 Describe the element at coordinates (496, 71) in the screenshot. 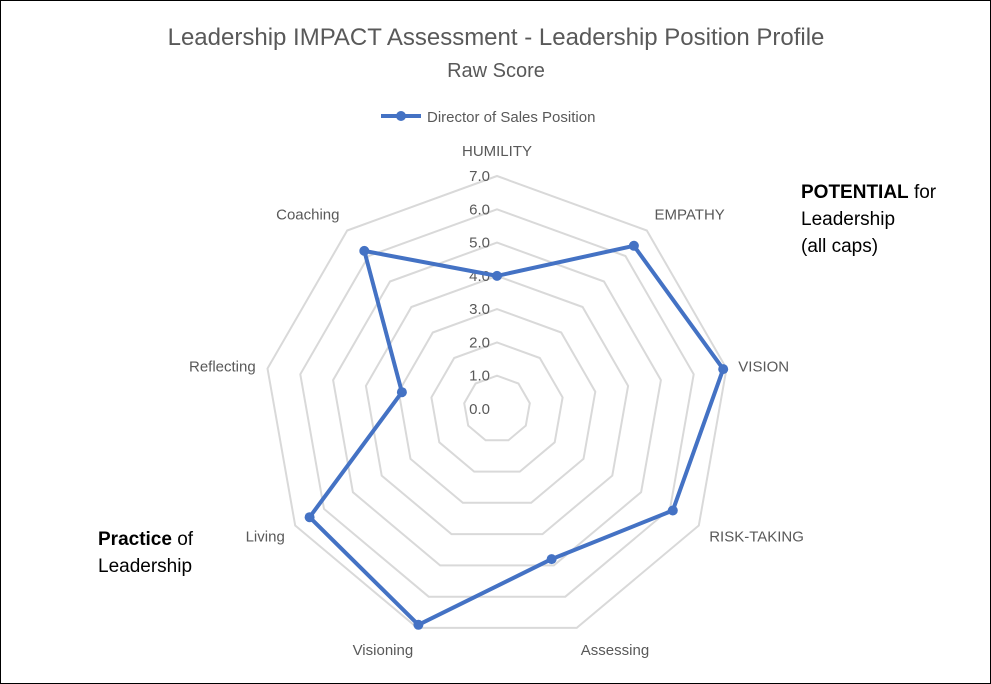

I see `chart-subtitle: Raw Score` at that location.